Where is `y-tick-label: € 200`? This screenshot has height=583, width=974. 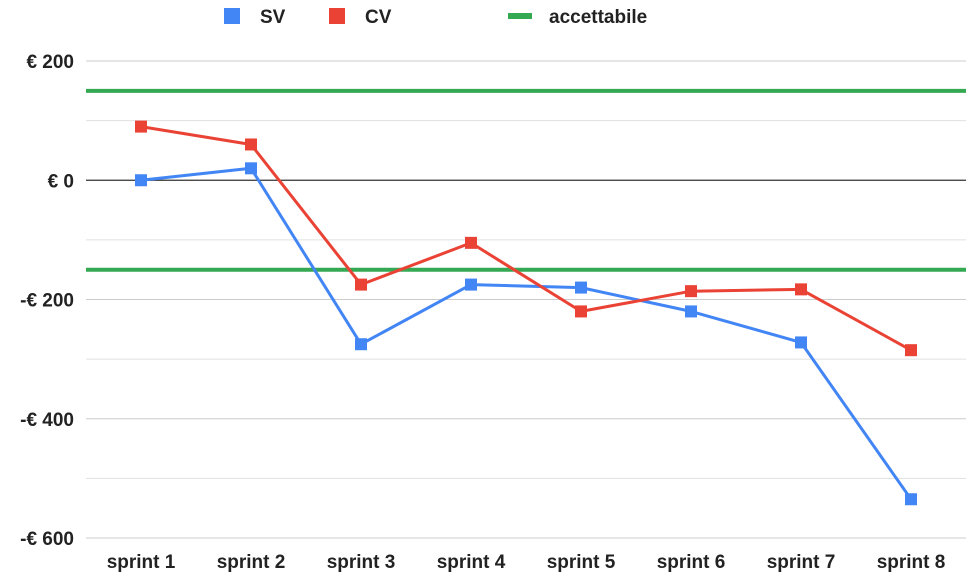 y-tick-label: € 200 is located at coordinates (50, 62).